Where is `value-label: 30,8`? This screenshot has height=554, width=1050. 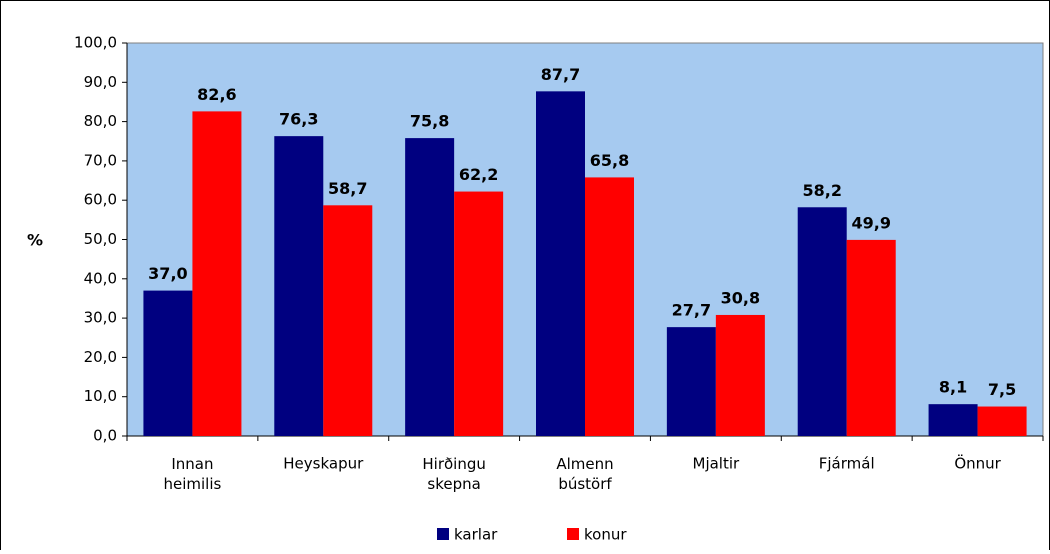
value-label: 30,8 is located at coordinates (740, 297).